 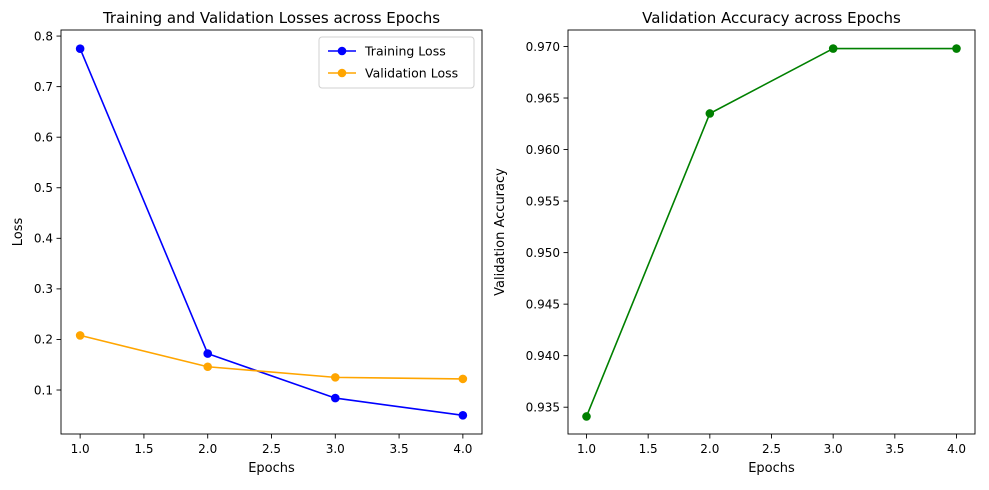 What do you see at coordinates (411, 73) in the screenshot?
I see `legend-label-1: Validation Loss` at bounding box center [411, 73].